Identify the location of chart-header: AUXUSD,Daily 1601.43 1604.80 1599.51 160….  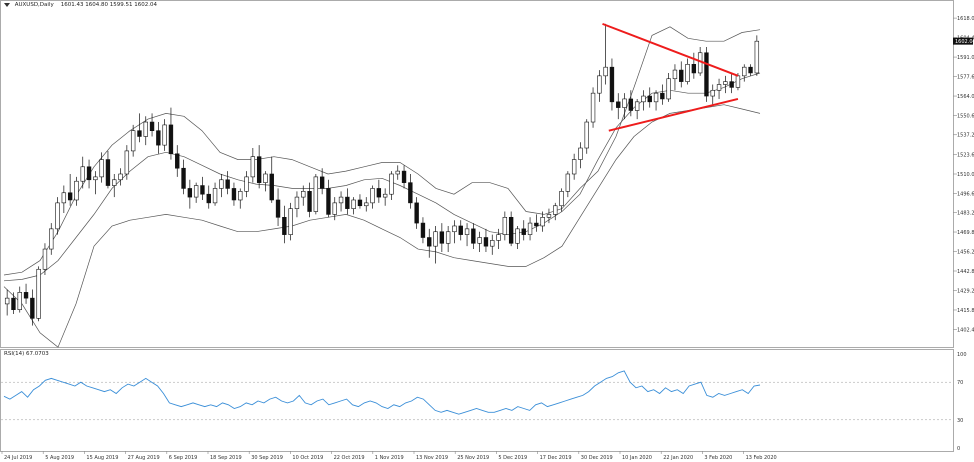
(80, 5).